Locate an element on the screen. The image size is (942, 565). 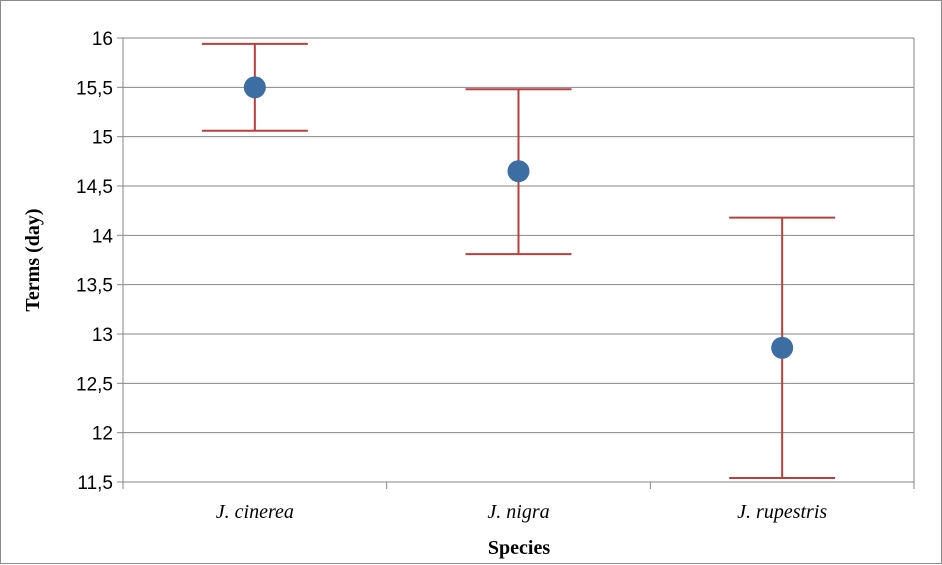
y-tick-labels: 11,5 12 12,5 13 13,5 14 14,5 15 15,5 16 is located at coordinates (94, 261).